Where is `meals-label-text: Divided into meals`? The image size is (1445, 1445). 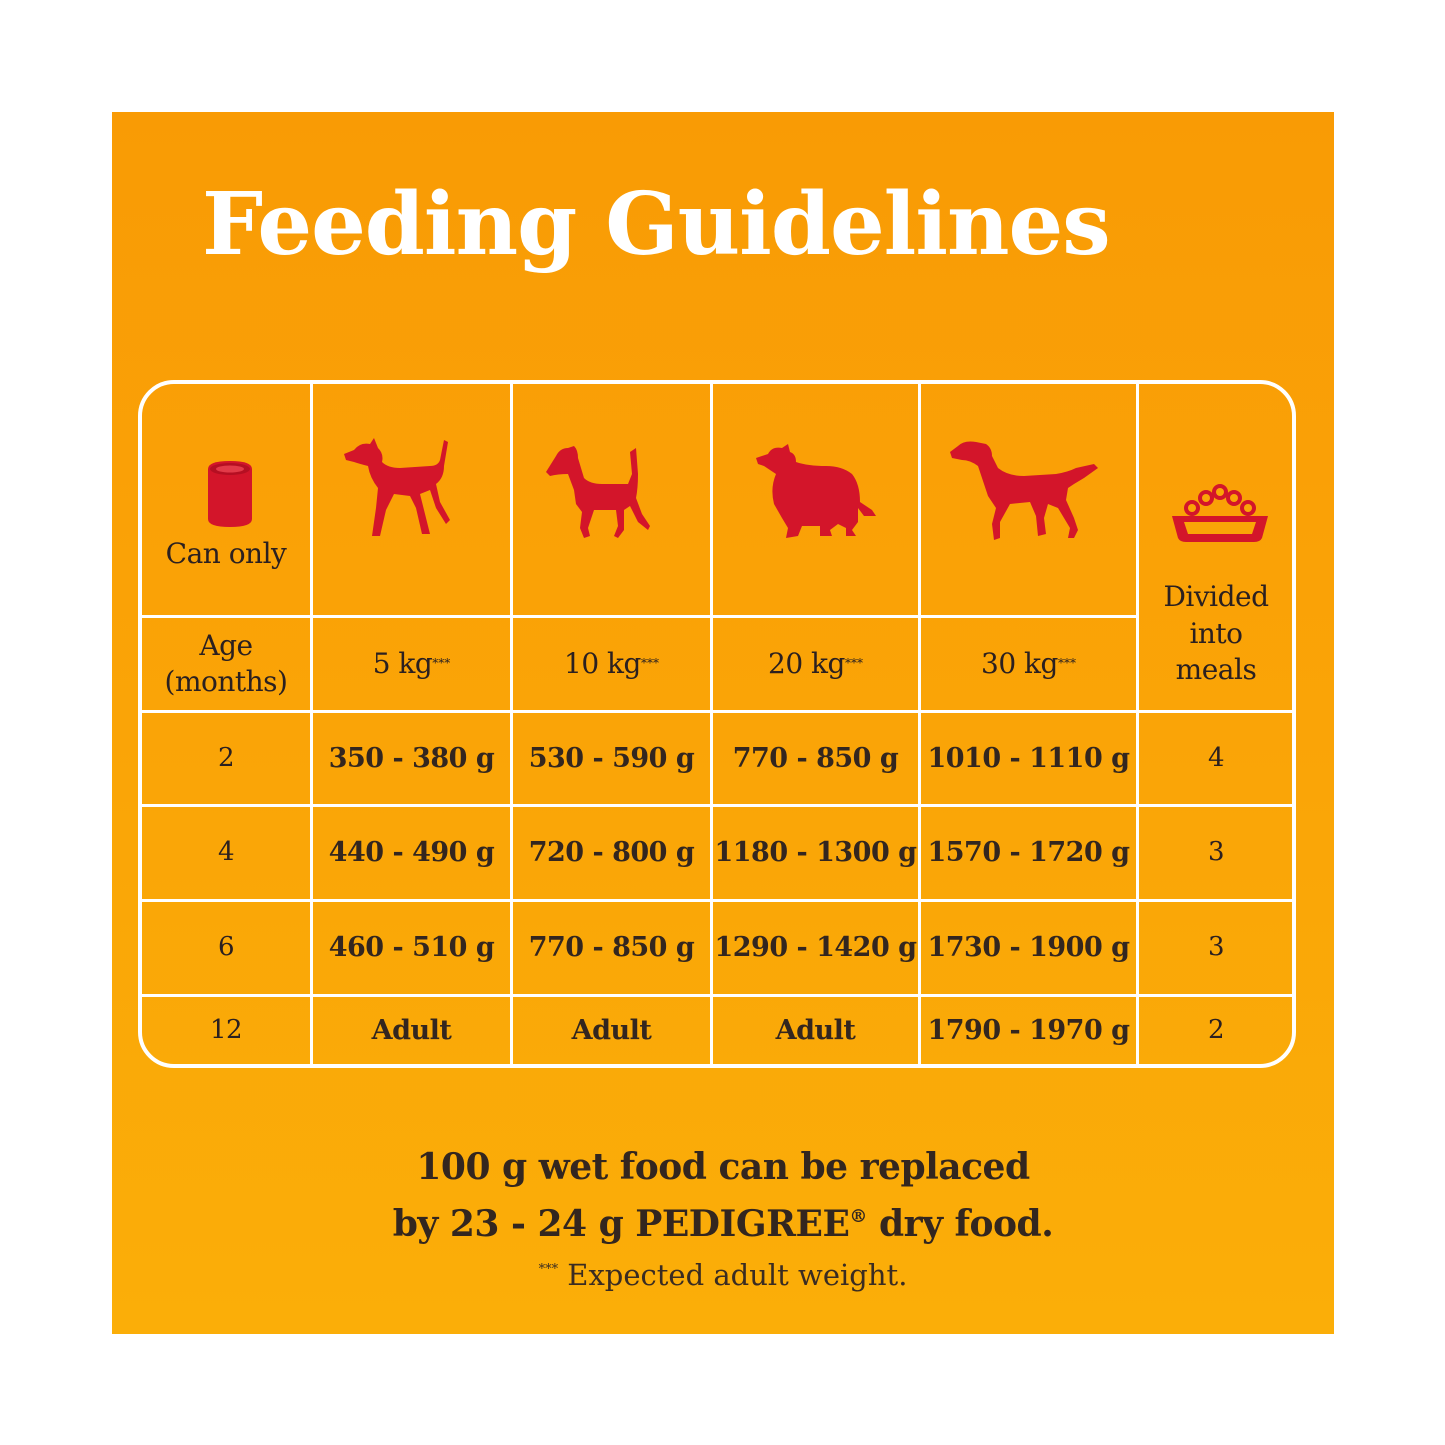 meals-label-text: Divided into meals is located at coordinates (1216, 633).